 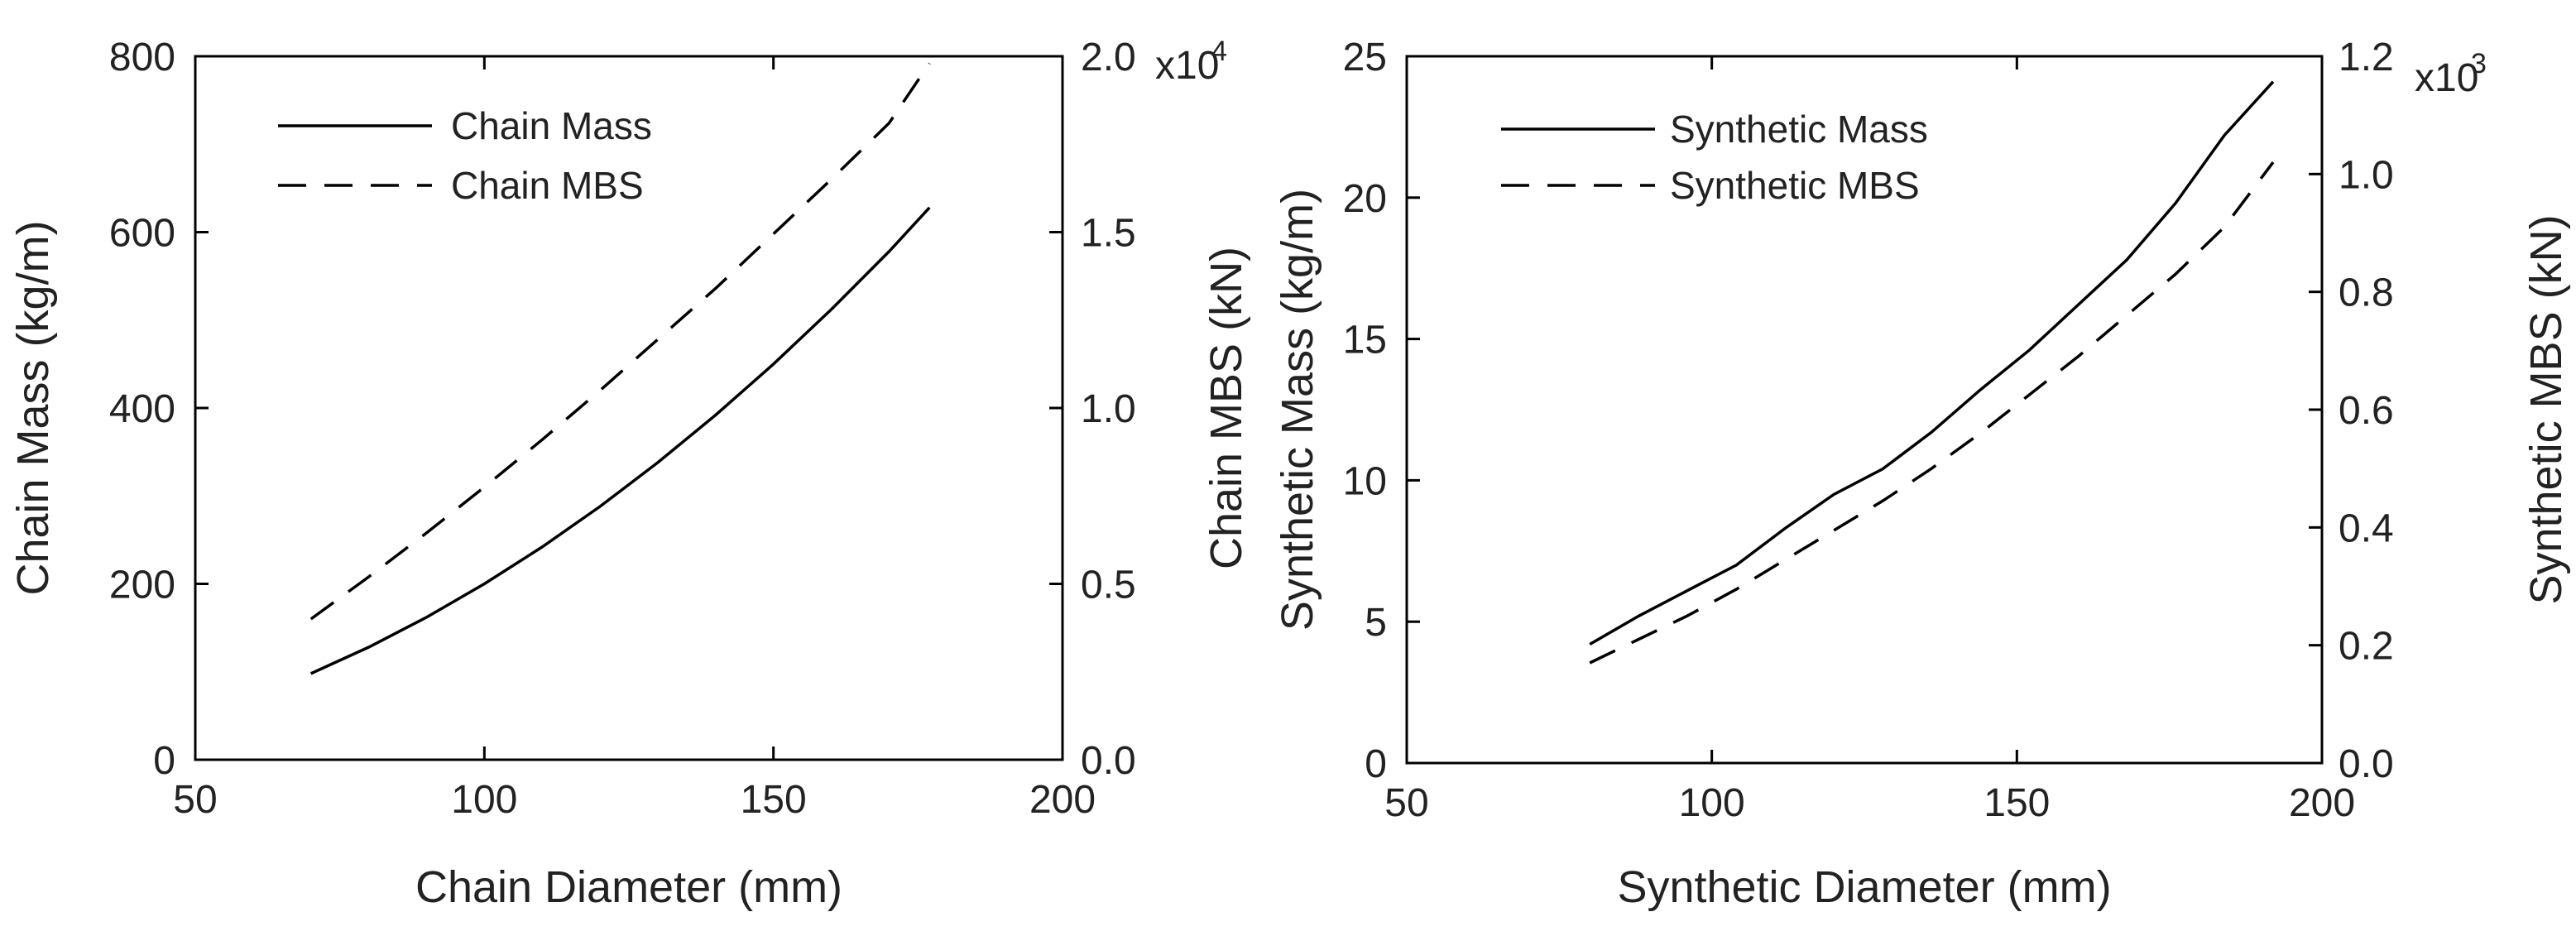 What do you see at coordinates (2366, 293) in the screenshot?
I see `y-right-tick-label: 0.8` at bounding box center [2366, 293].